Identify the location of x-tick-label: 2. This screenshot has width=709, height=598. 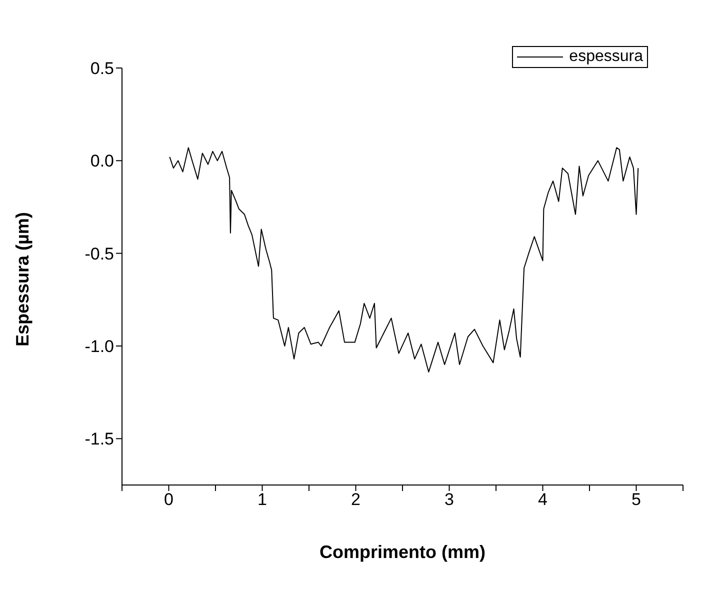
(355, 500).